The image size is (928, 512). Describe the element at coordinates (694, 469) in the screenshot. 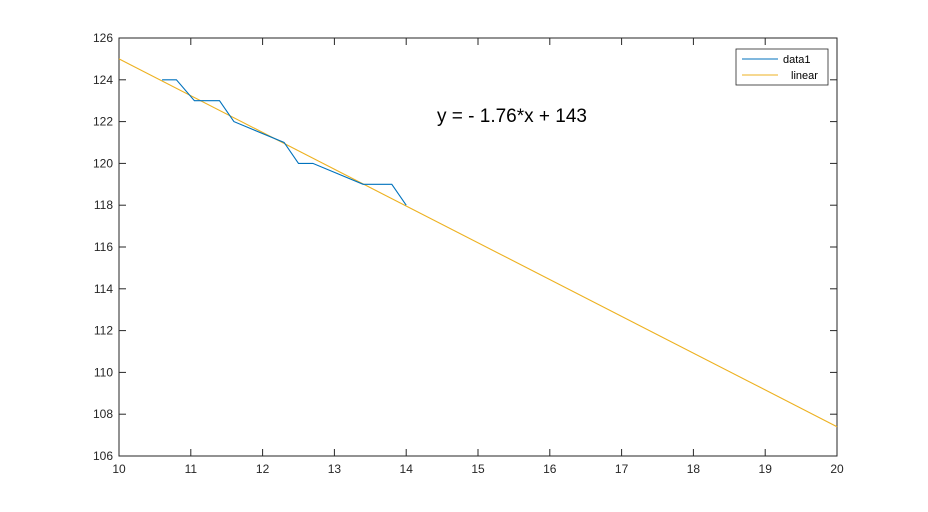

I see `x-tick-label: 18` at that location.